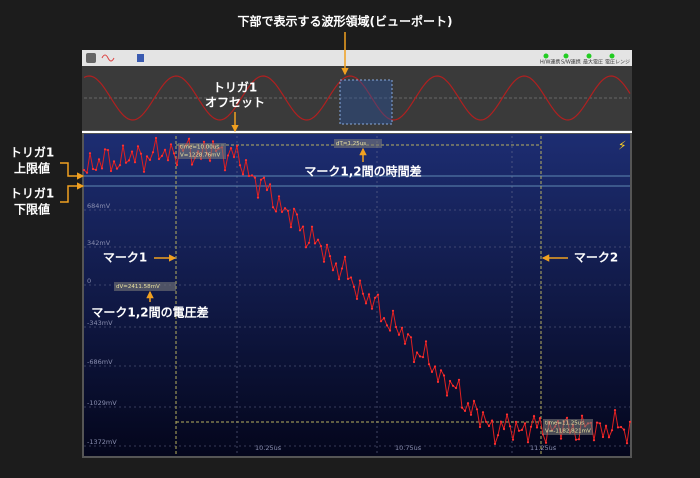  I want to click on mark2-time: time=11.25us, so click(564, 424).